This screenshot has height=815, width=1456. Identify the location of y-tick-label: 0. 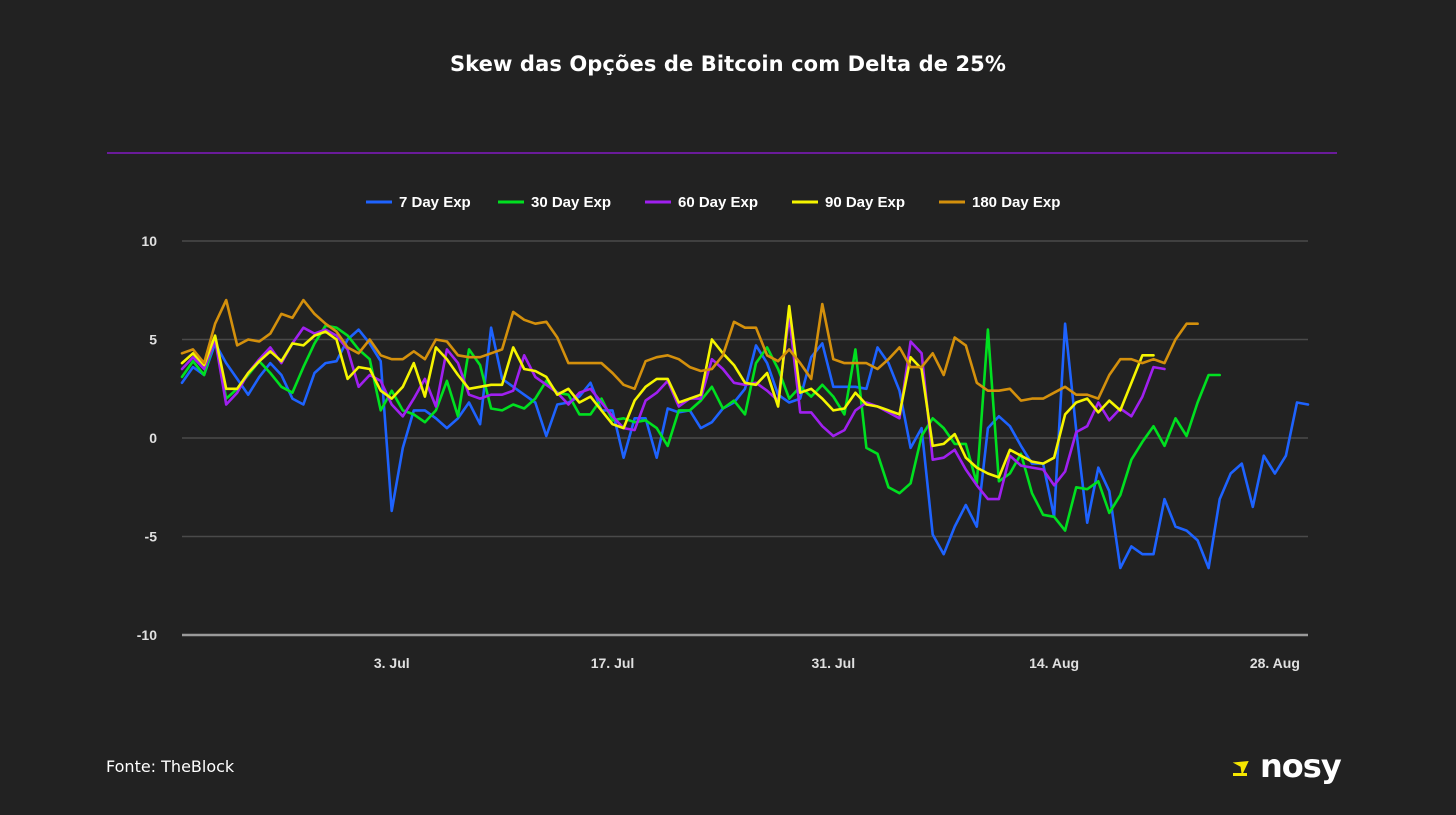
(153, 438).